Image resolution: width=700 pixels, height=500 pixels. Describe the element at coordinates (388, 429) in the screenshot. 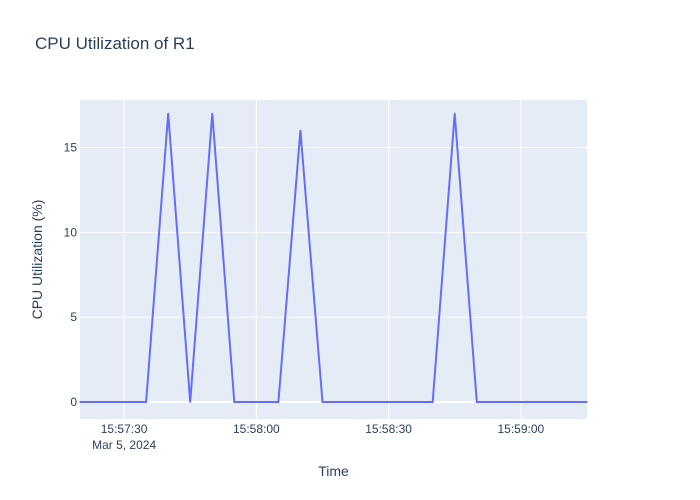

I see `x-tick-label: 15:58:30` at that location.